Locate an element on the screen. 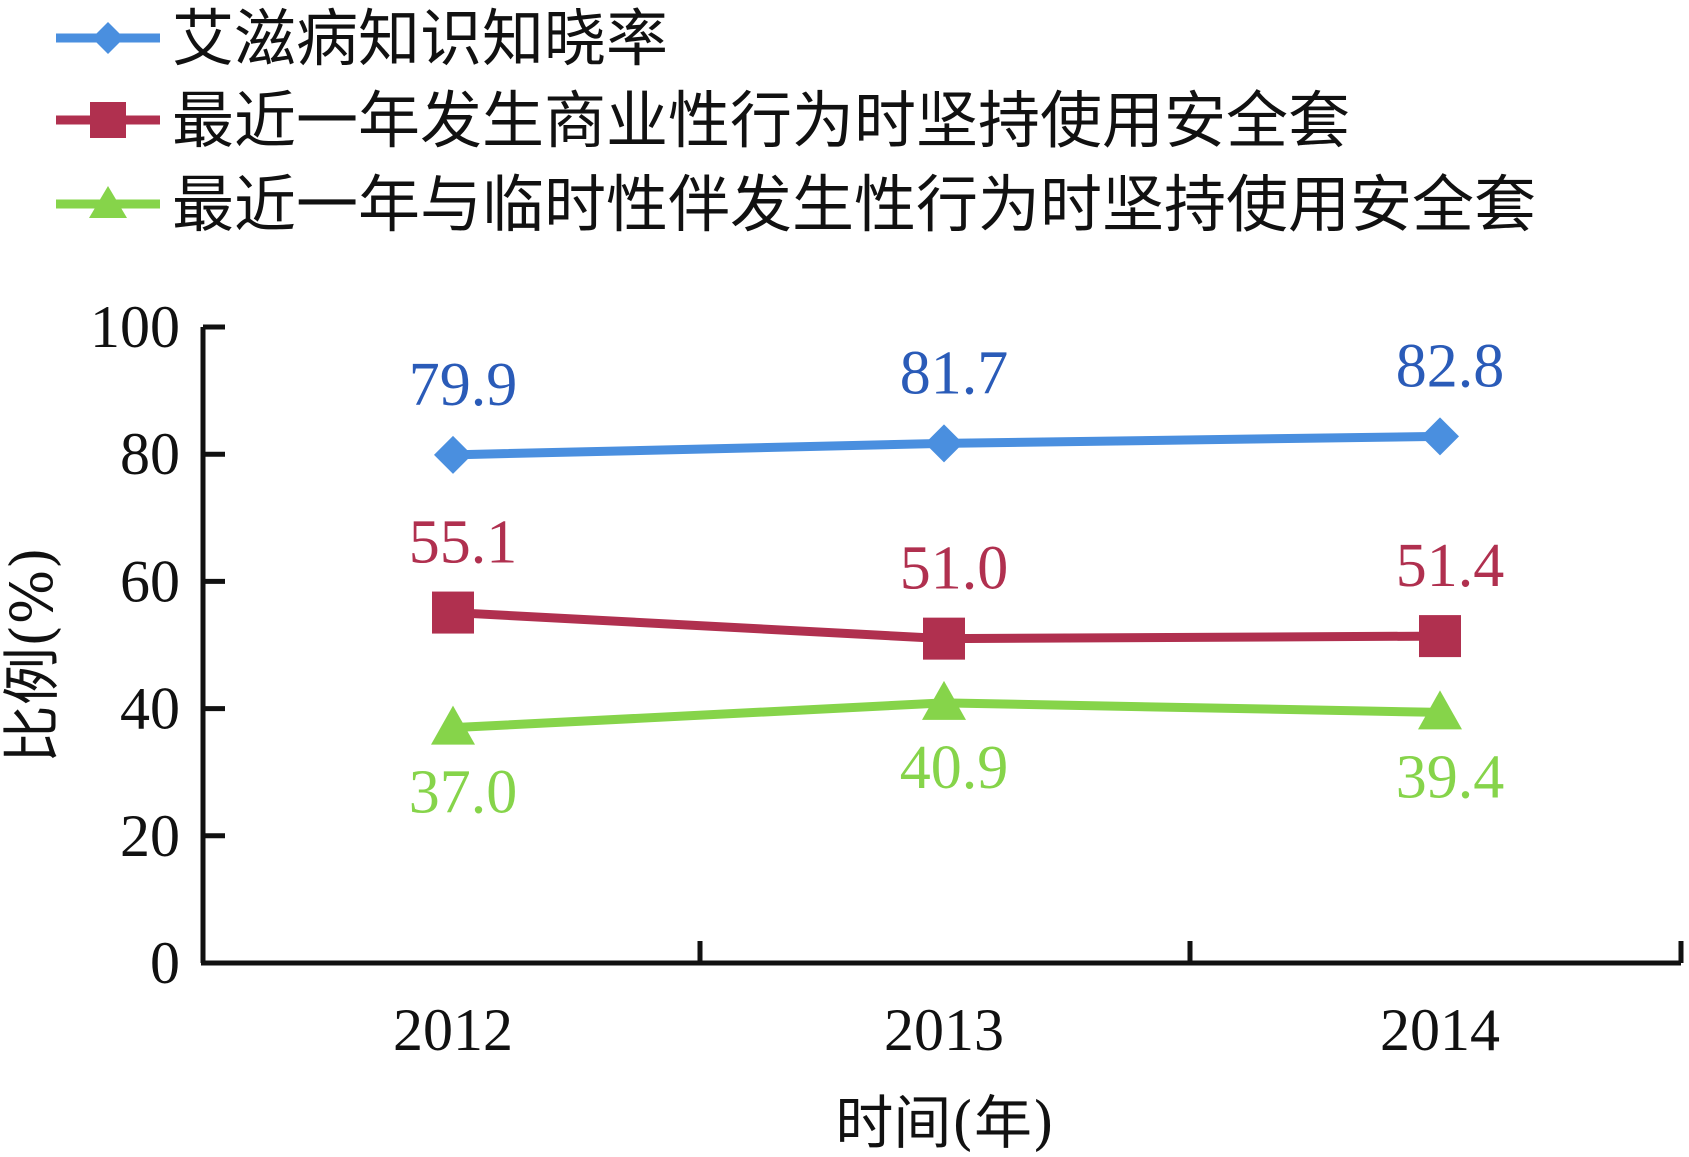  data-label: 39.4 is located at coordinates (1450, 777).